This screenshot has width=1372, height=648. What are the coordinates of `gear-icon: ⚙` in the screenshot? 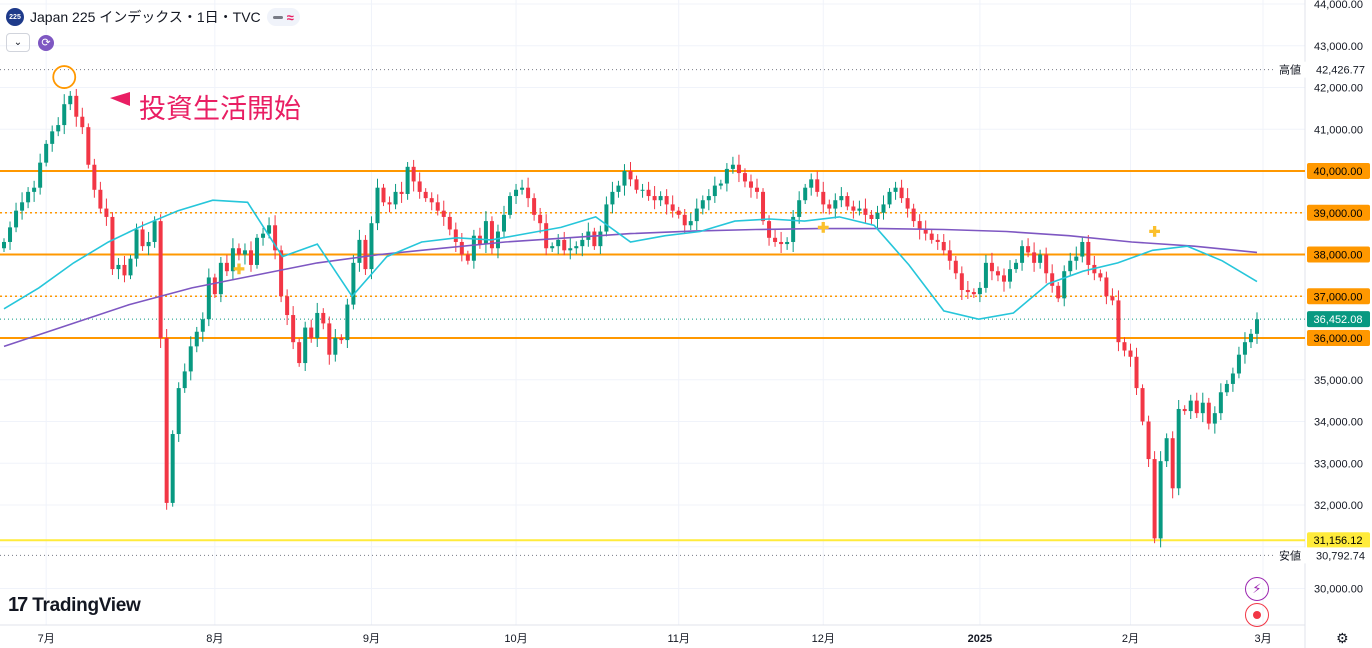 It's located at (1342, 638).